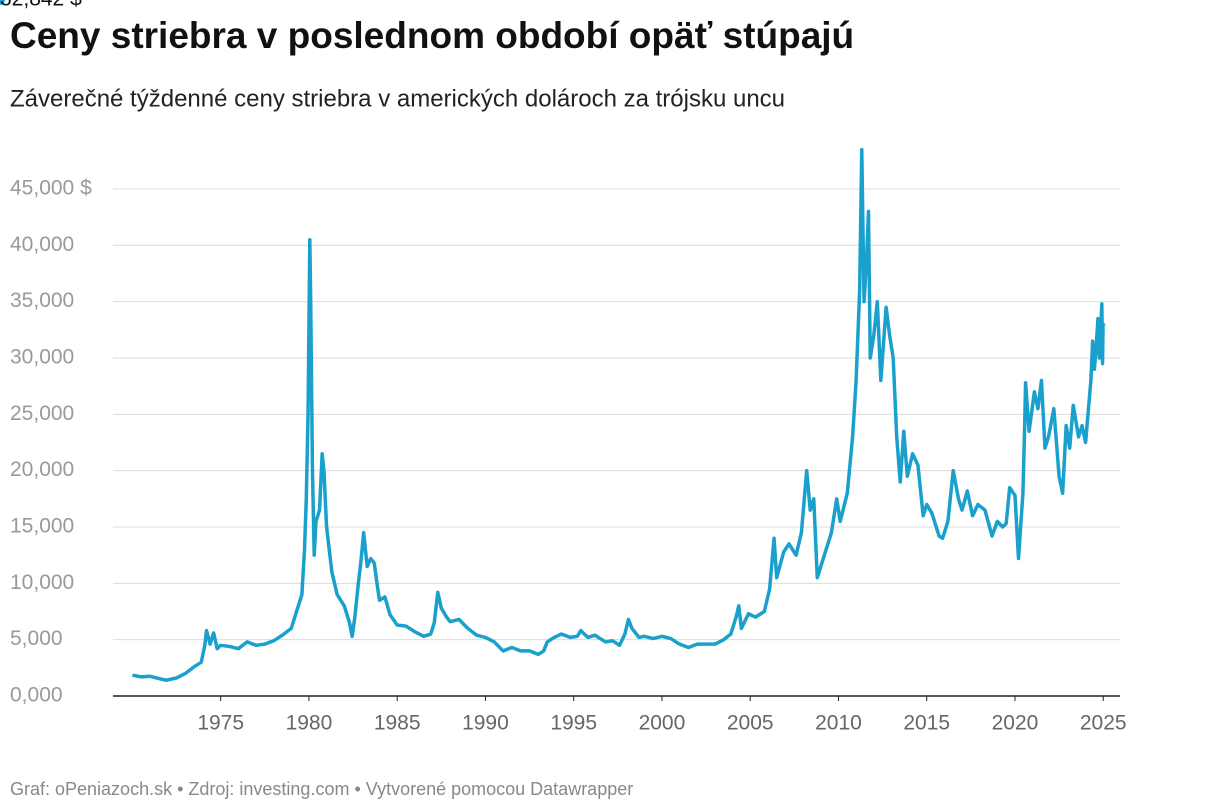 The image size is (1220, 812). Describe the element at coordinates (662, 723) in the screenshot. I see `x-tick-label: 2000` at that location.